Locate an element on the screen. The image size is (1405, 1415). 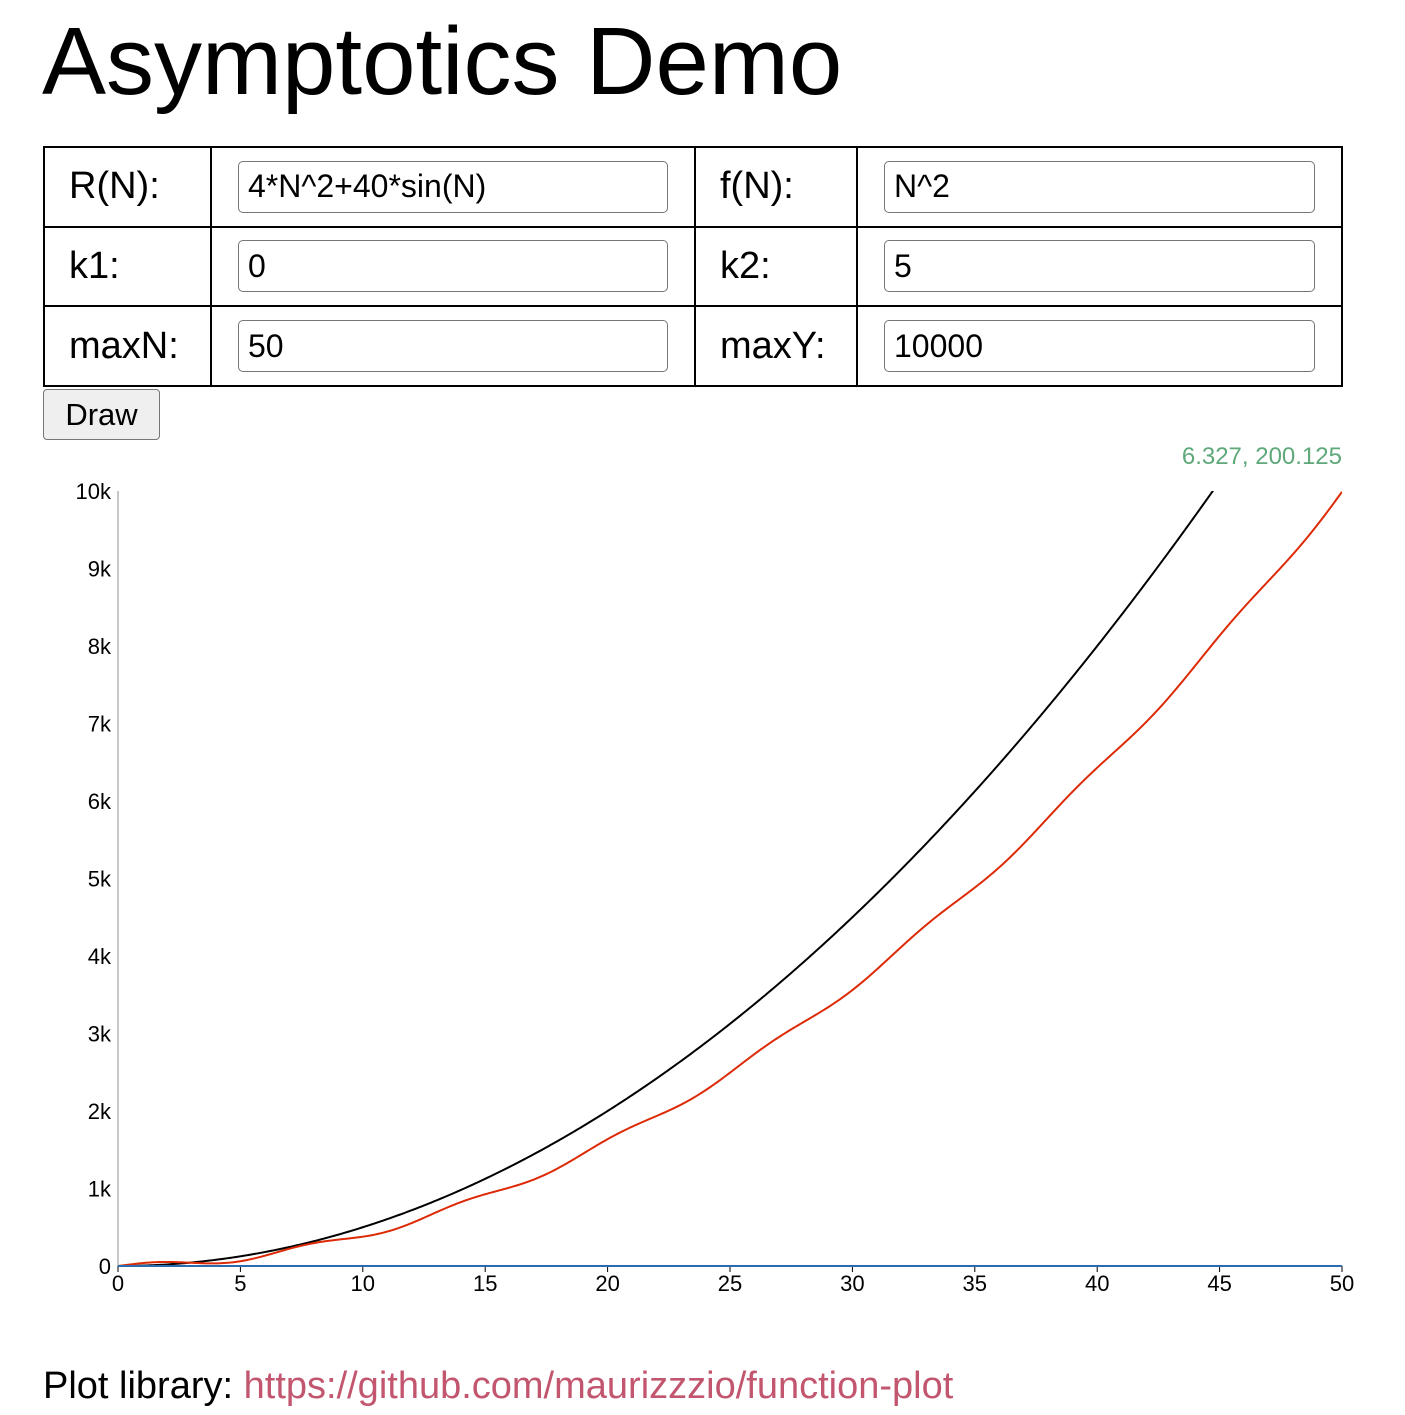
x-tick-label: 15 is located at coordinates (485, 1283).